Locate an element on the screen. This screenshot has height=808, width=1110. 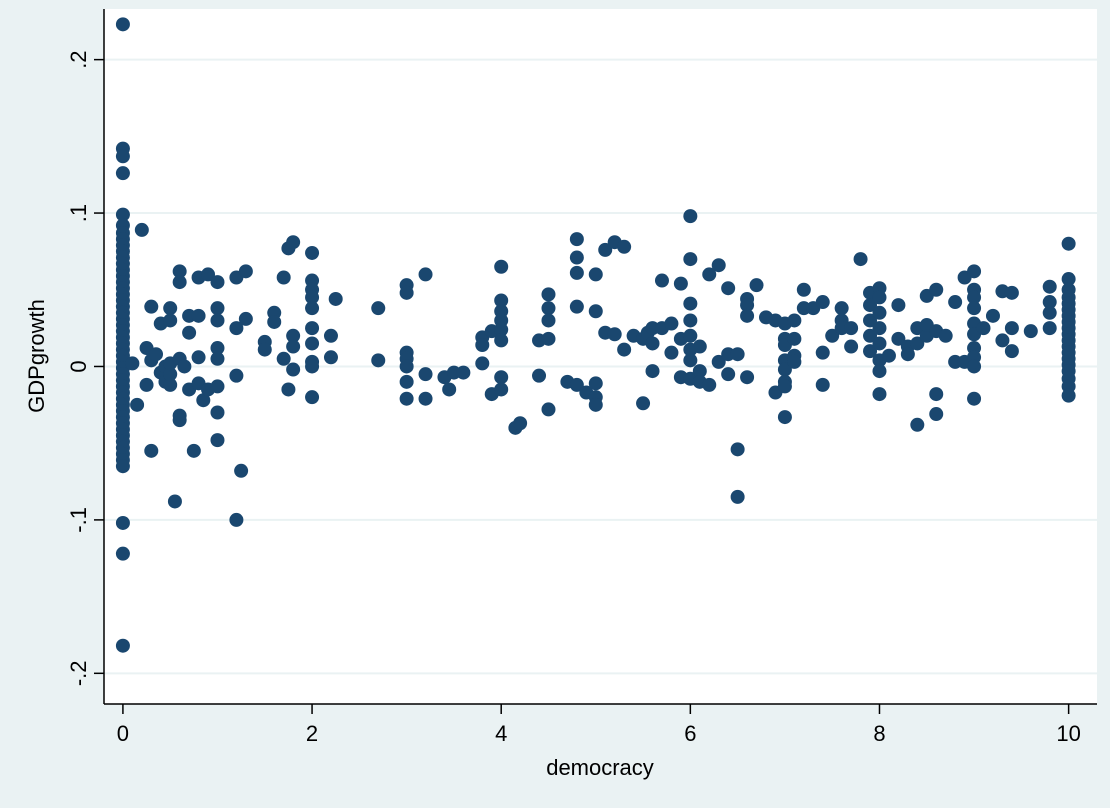
x-axis-label: democracy is located at coordinates (600, 767).